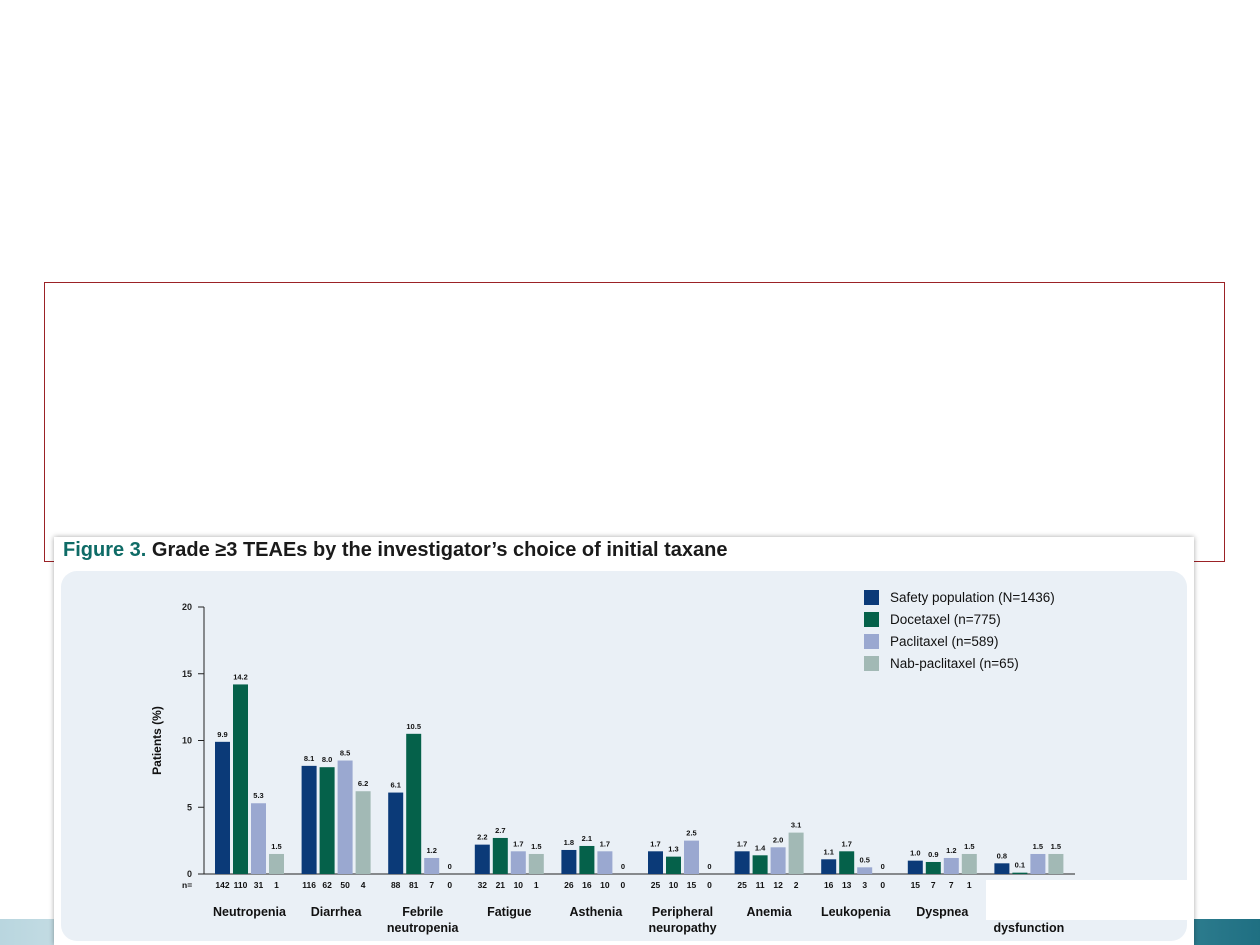  Describe the element at coordinates (395, 785) in the screenshot. I see `bar-value-label: 6.1` at that location.